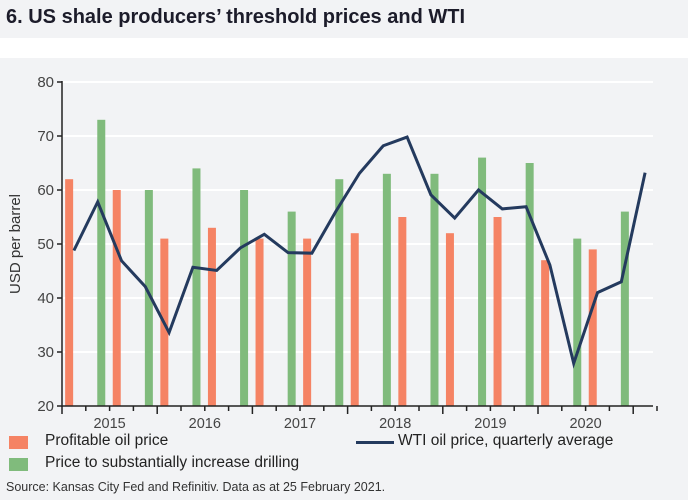  What do you see at coordinates (45, 352) in the screenshot?
I see `y-tick-label: 30` at bounding box center [45, 352].